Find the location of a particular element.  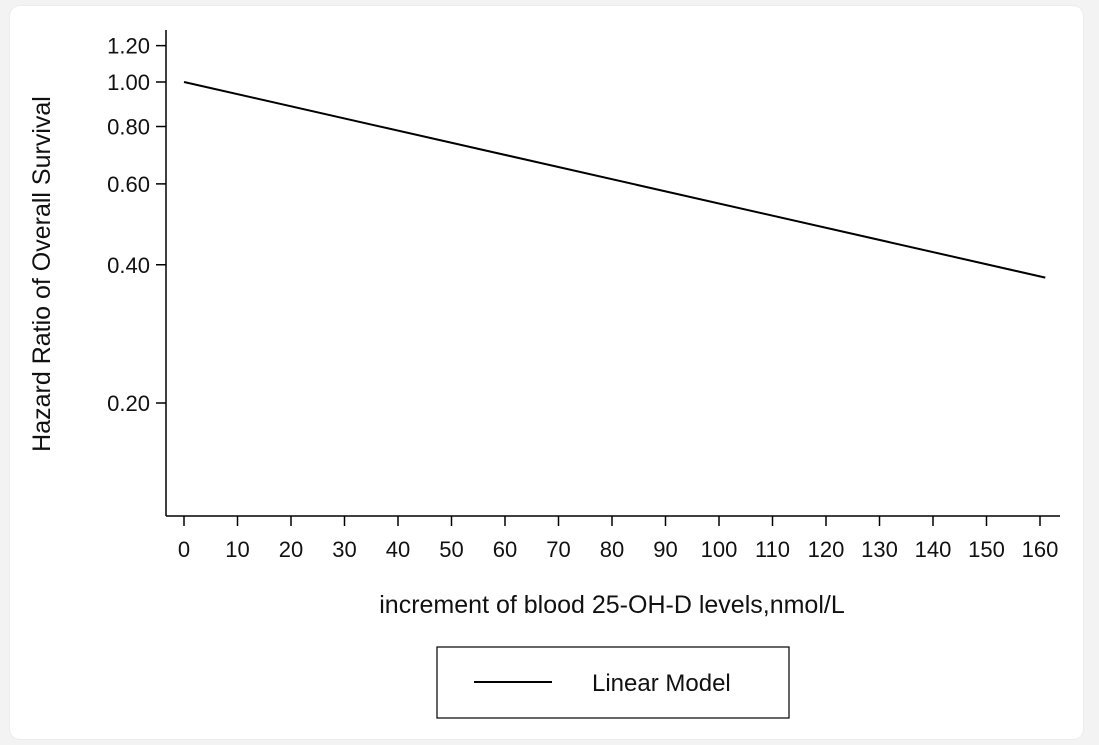

x-tick-label: 130 is located at coordinates (879, 549).